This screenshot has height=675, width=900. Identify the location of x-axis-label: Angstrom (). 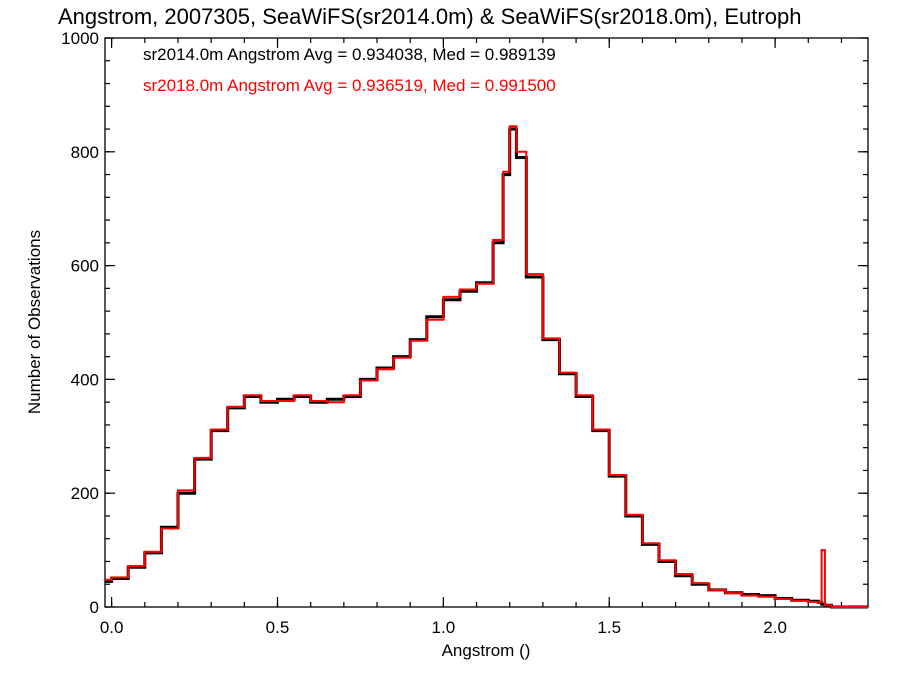
(486, 650).